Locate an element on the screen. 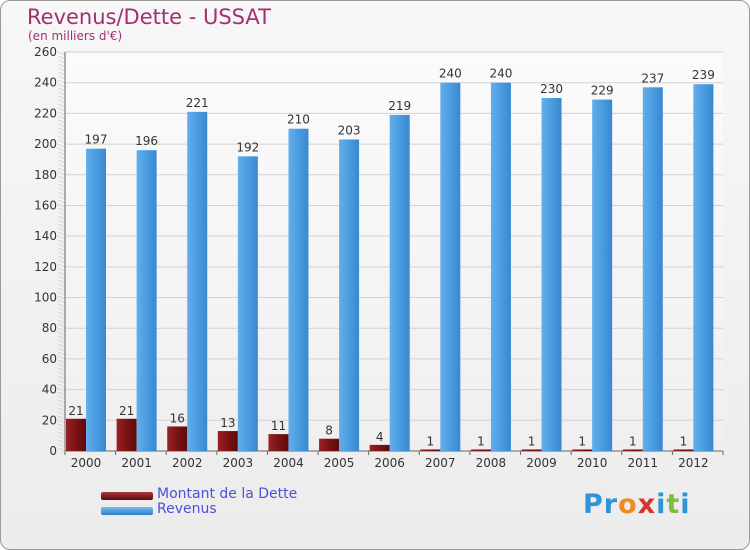  legend-swatch-dette is located at coordinates (127, 496).